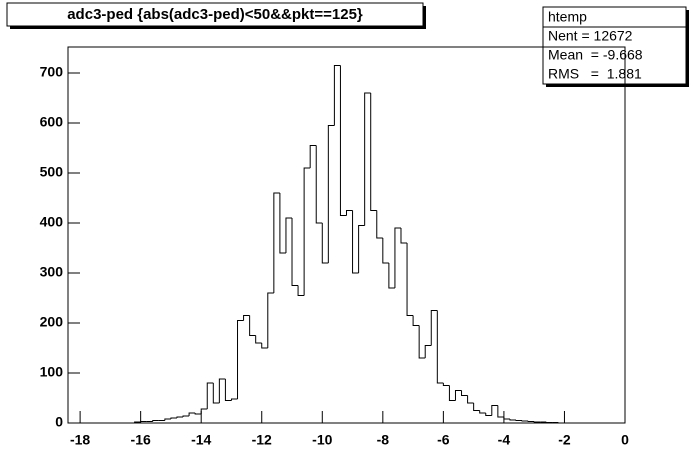 The height and width of the screenshot is (472, 696). Describe the element at coordinates (52, 222) in the screenshot. I see `y-tick-label: 400` at that location.